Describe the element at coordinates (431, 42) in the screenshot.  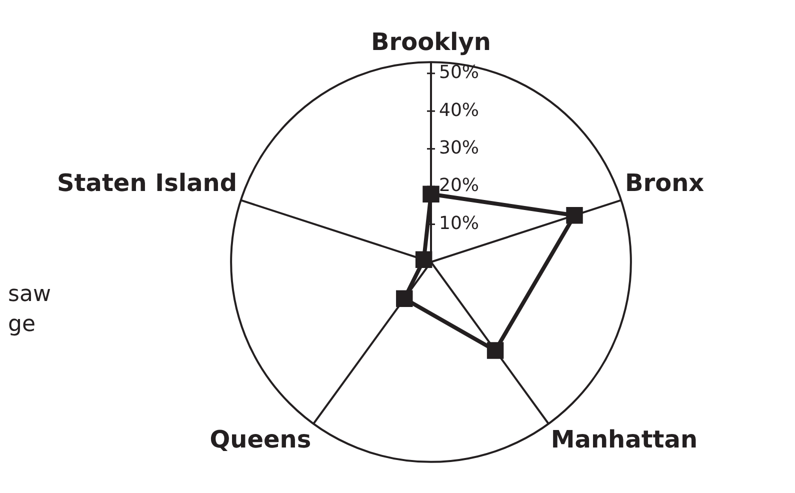
I see `spoke-label: Brooklyn` at that location.